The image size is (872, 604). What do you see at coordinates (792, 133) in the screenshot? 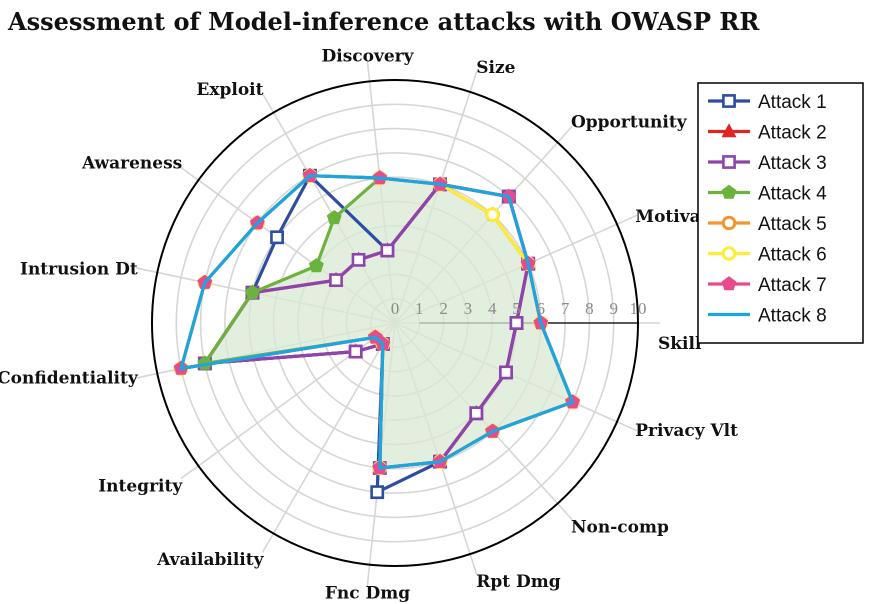
I see `legend-label-attack-2: Attack 2` at bounding box center [792, 133].